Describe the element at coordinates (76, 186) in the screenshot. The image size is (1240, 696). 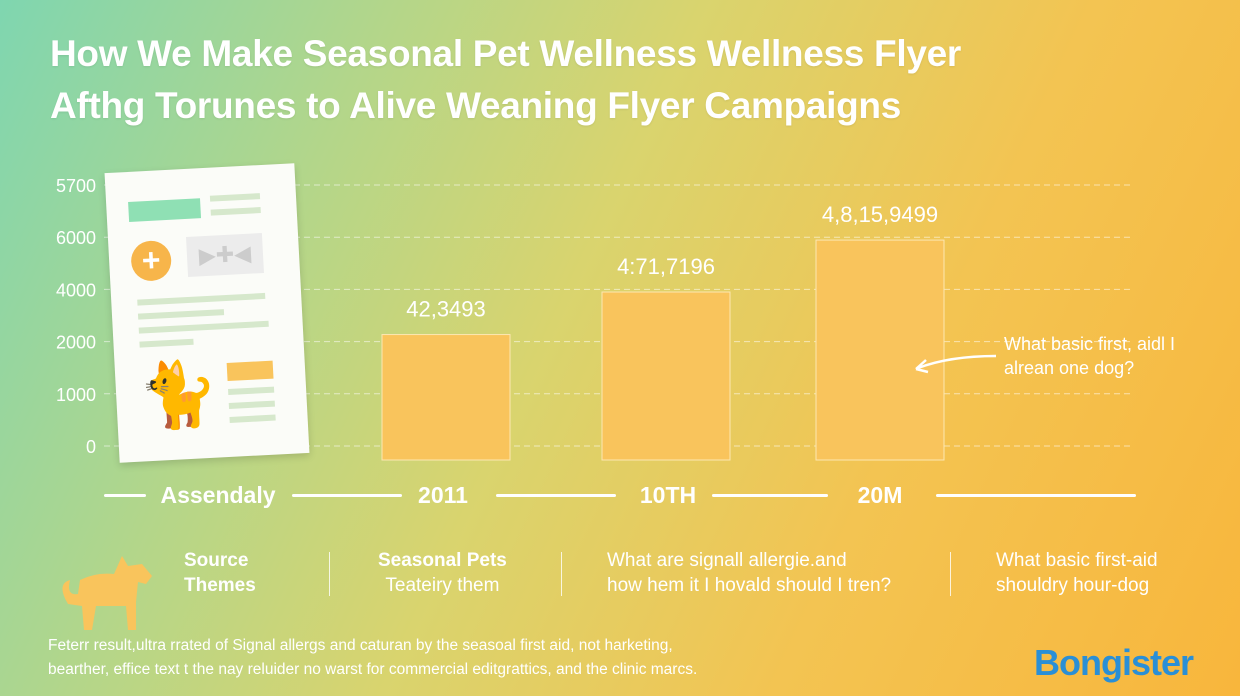
I see `y-tick-label: 5700` at that location.